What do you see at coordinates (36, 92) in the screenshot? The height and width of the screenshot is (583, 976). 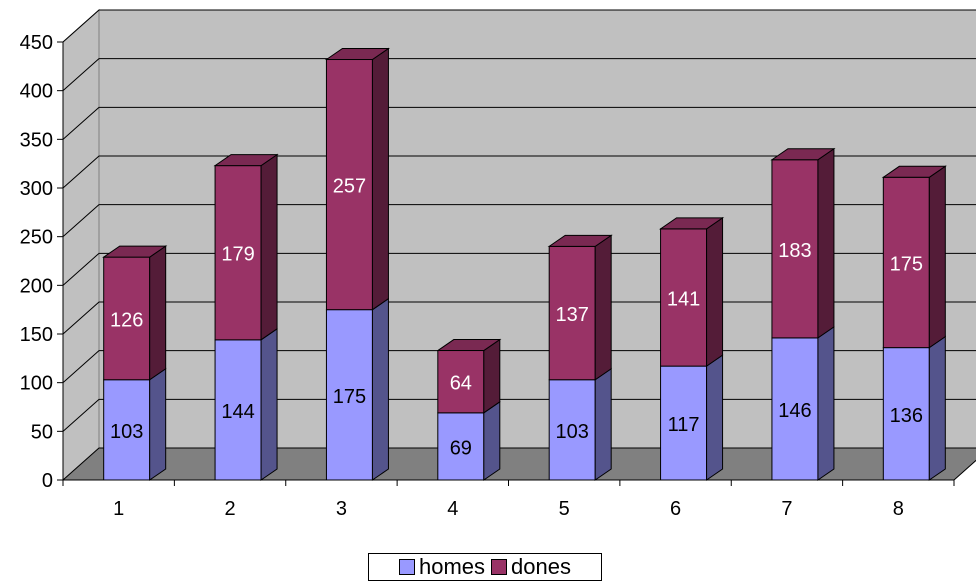 I see `y-tick-label: 400` at bounding box center [36, 92].